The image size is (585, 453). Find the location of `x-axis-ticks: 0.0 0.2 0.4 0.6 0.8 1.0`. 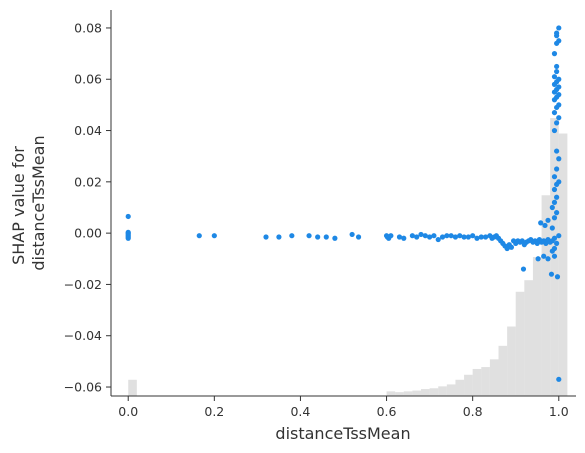

x-axis-ticks: 0.0 0.2 0.4 0.6 0.8 1.0 is located at coordinates (343, 407).